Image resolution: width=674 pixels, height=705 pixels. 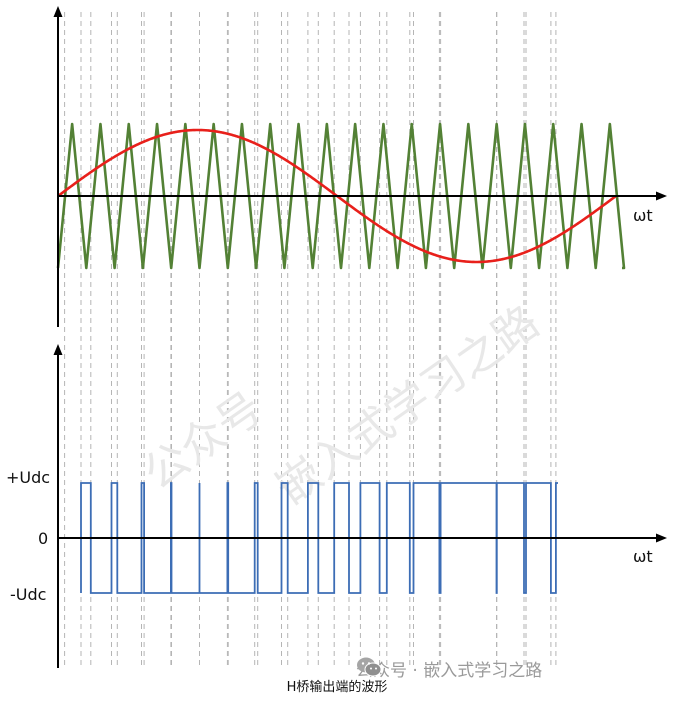 What do you see at coordinates (43, 538) in the screenshot?
I see `tick-label-zero: 0` at bounding box center [43, 538].